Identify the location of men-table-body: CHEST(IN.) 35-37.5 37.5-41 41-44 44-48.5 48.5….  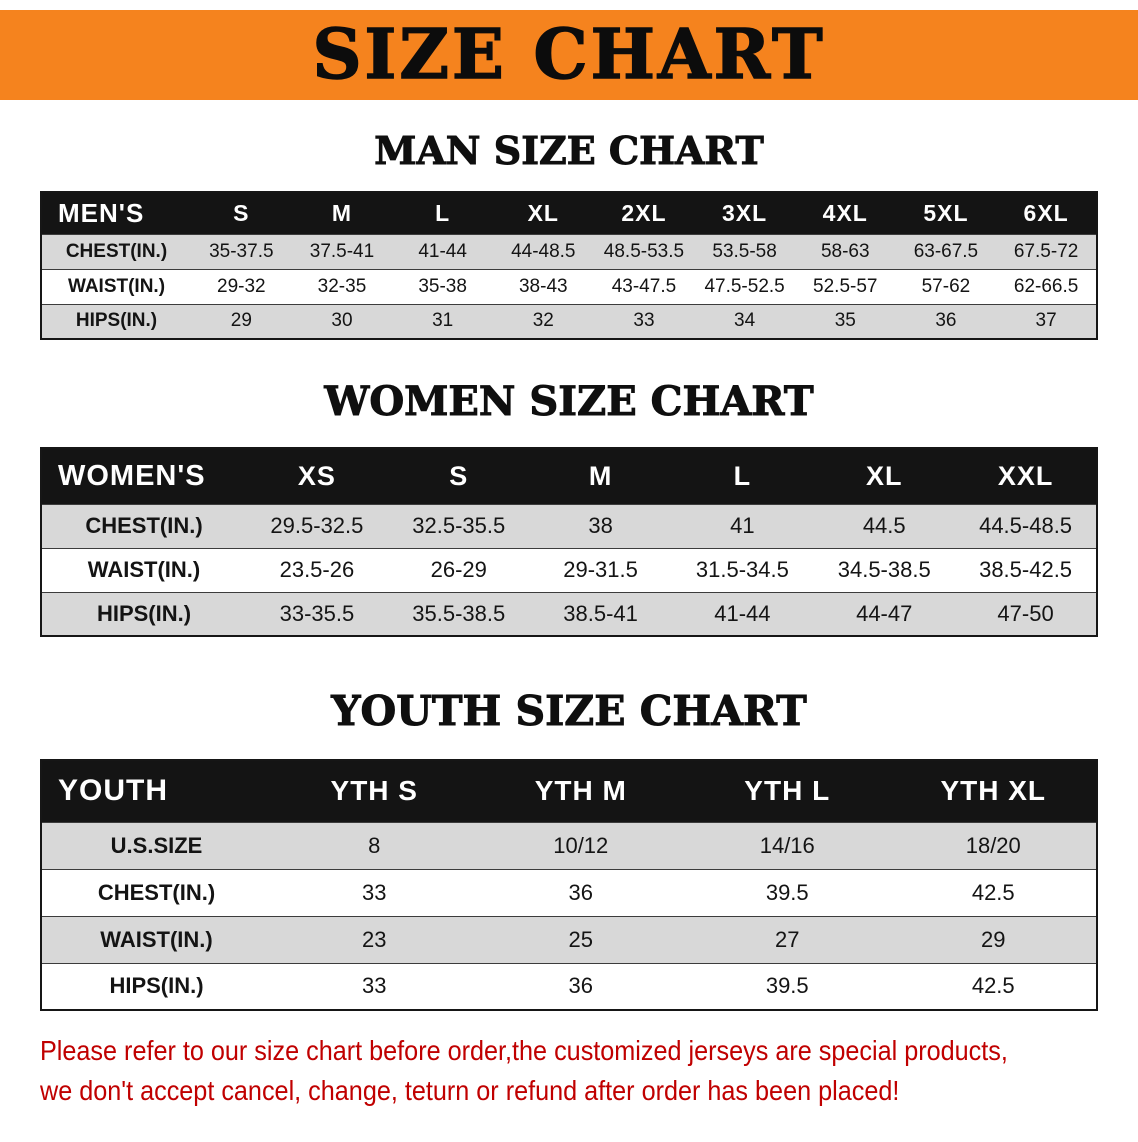
(569, 286).